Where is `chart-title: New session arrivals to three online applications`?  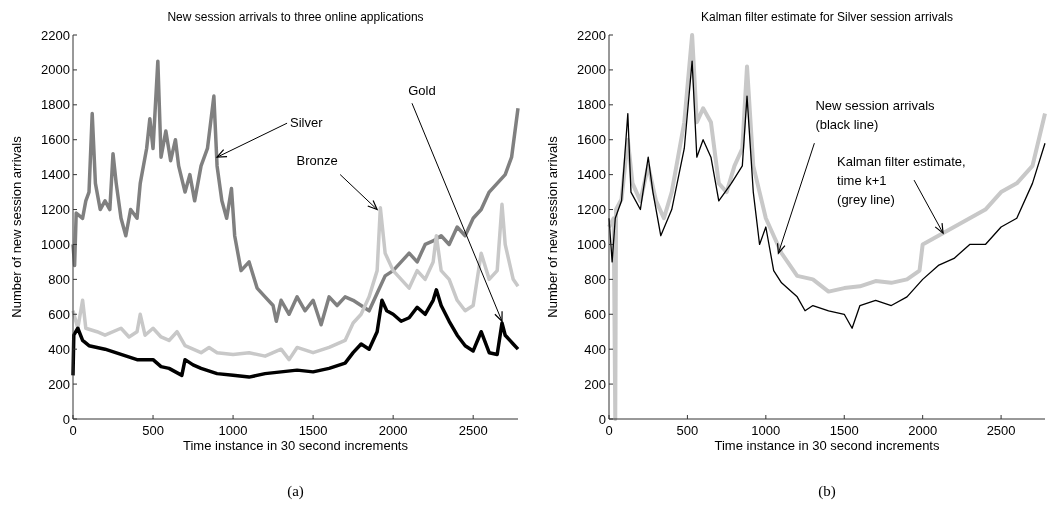 chart-title: New session arrivals to three online applications is located at coordinates (295, 17).